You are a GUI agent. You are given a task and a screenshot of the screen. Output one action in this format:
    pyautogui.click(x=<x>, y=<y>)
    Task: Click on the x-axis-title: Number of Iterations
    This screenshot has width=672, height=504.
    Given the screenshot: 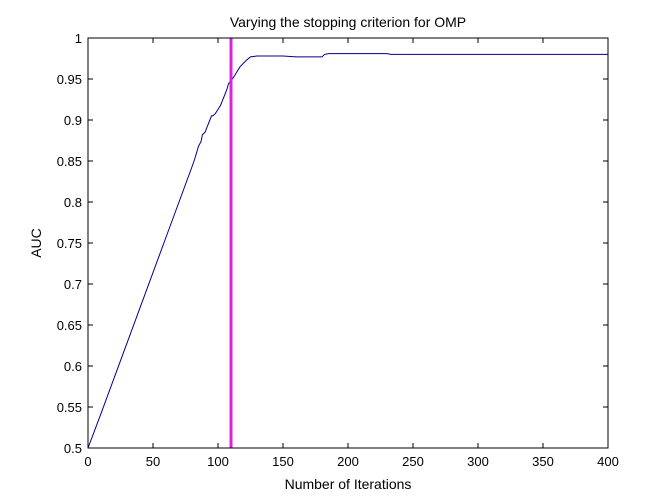 What is the action you would take?
    pyautogui.click(x=348, y=484)
    